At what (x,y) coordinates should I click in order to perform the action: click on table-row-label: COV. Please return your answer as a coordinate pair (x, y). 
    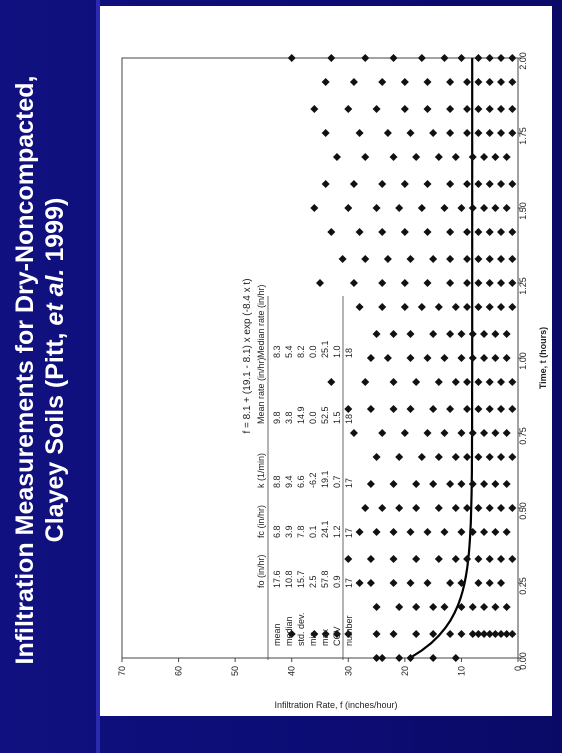
    Looking at the image, I should click on (337, 636).